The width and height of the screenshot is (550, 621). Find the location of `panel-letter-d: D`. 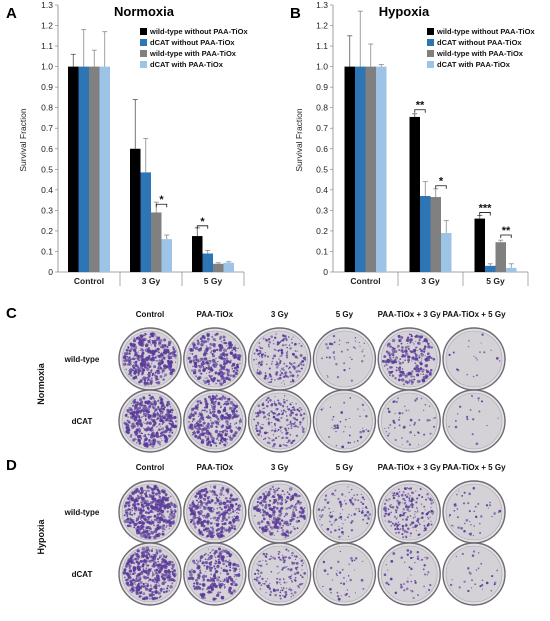

panel-letter-d: D is located at coordinates (11, 465).